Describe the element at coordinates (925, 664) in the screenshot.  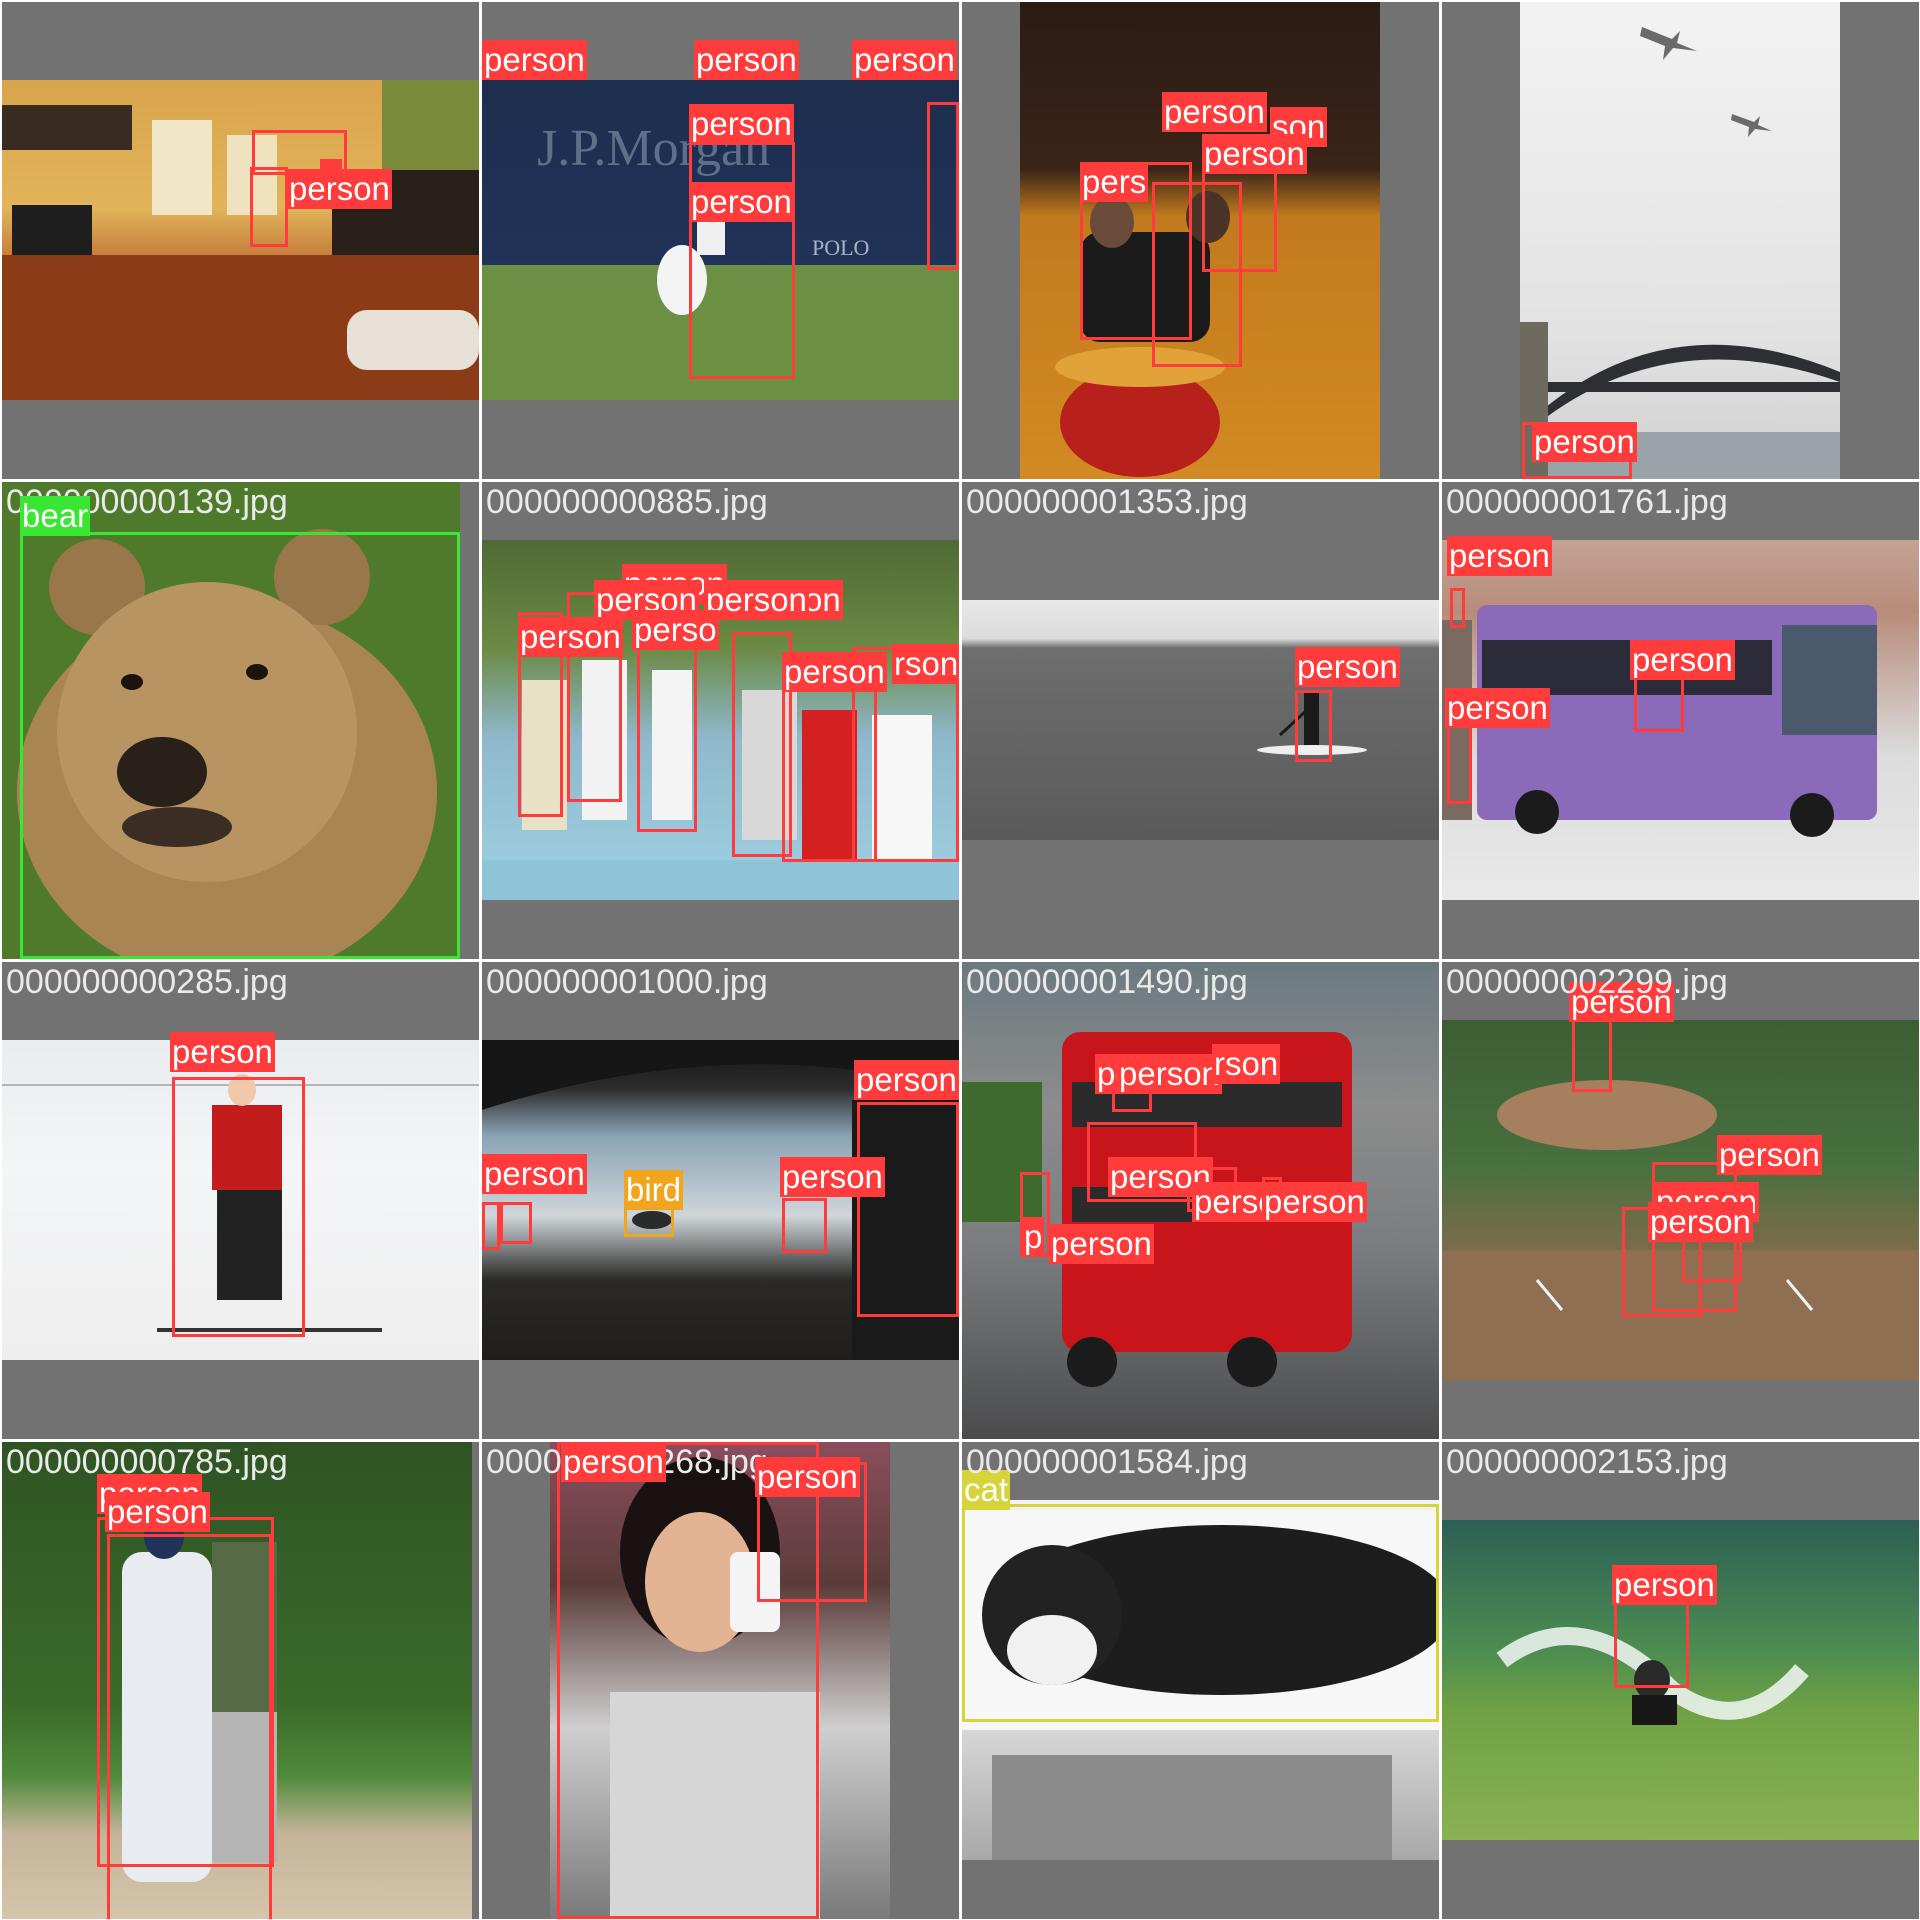
I see `kids-group-label-7: rson` at that location.